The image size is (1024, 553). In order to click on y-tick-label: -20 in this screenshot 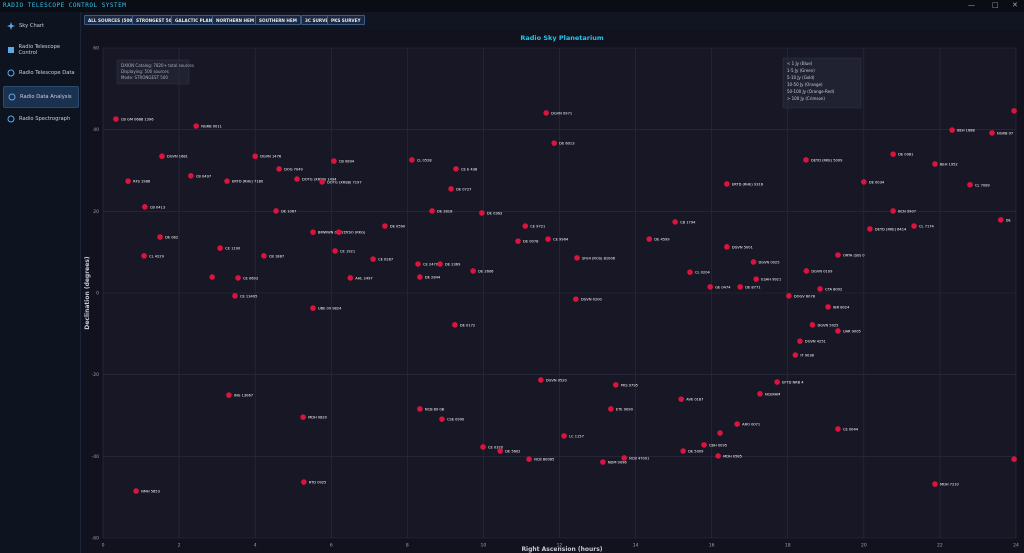, I will do `click(95, 375)`.